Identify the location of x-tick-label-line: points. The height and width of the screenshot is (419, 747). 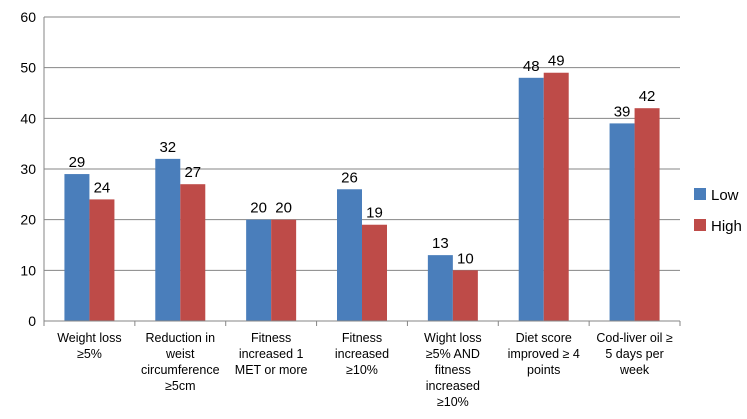
(543, 370).